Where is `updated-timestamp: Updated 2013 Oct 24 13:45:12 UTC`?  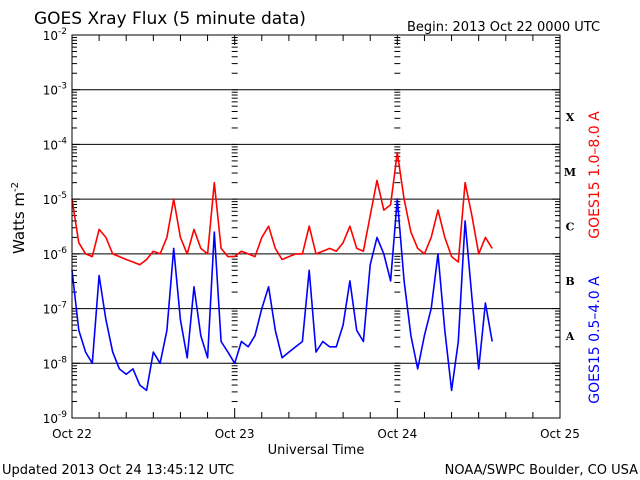 updated-timestamp: Updated 2013 Oct 24 13:45:12 UTC is located at coordinates (118, 470).